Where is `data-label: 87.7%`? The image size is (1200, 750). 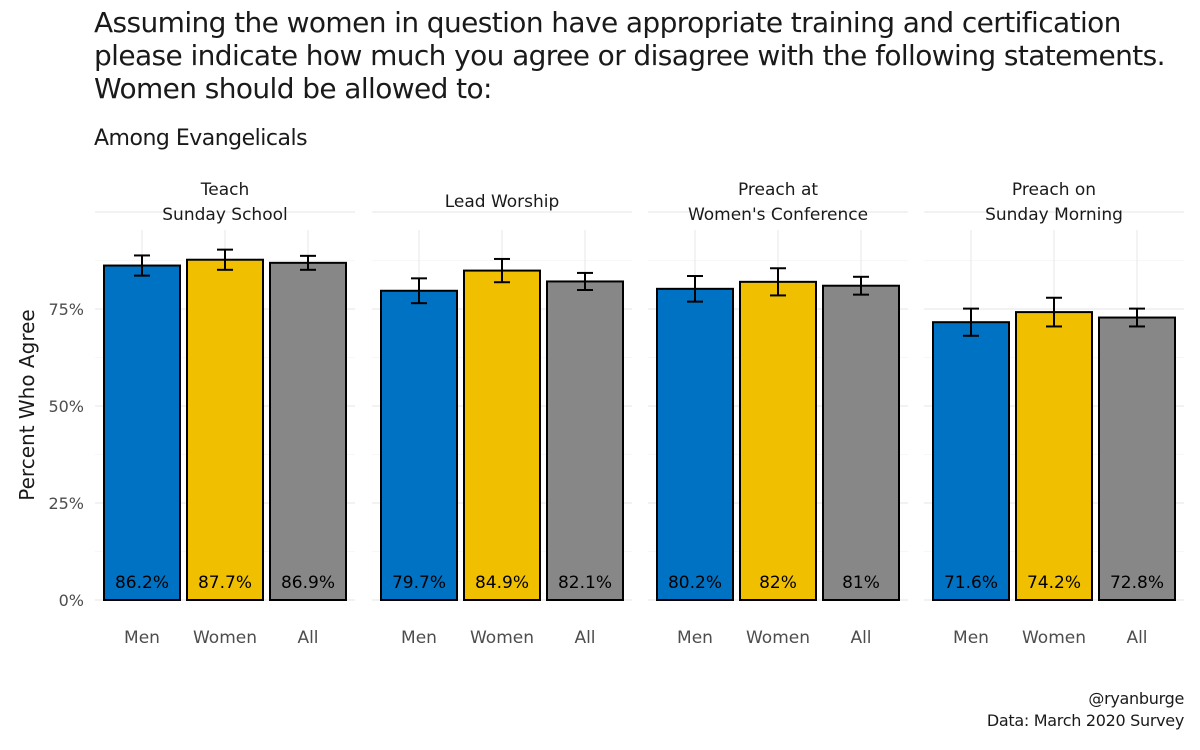
data-label: 87.7% is located at coordinates (225, 583).